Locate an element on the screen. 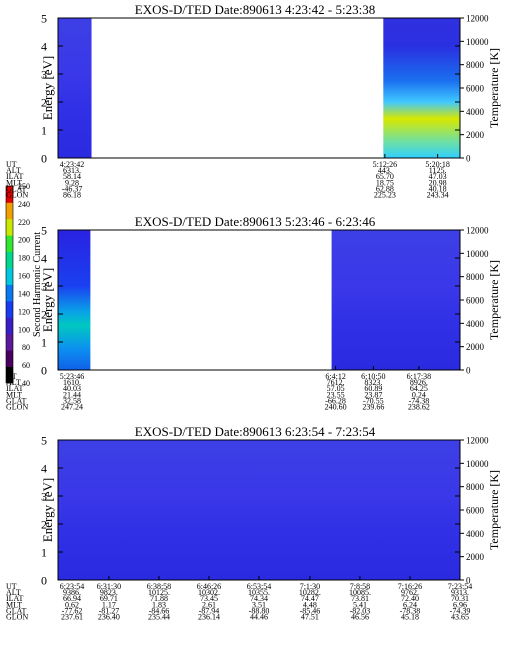 The width and height of the screenshot is (505, 649). orbit-value: 74.34 is located at coordinates (259, 598).